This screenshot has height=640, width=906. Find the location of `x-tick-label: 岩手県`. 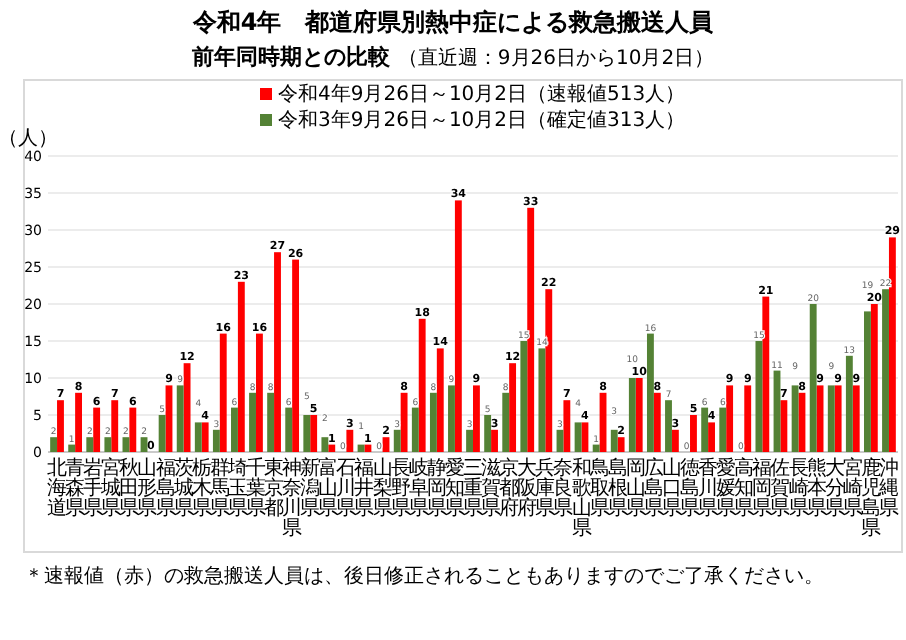

x-tick-label: 岩手県 is located at coordinates (93, 488).